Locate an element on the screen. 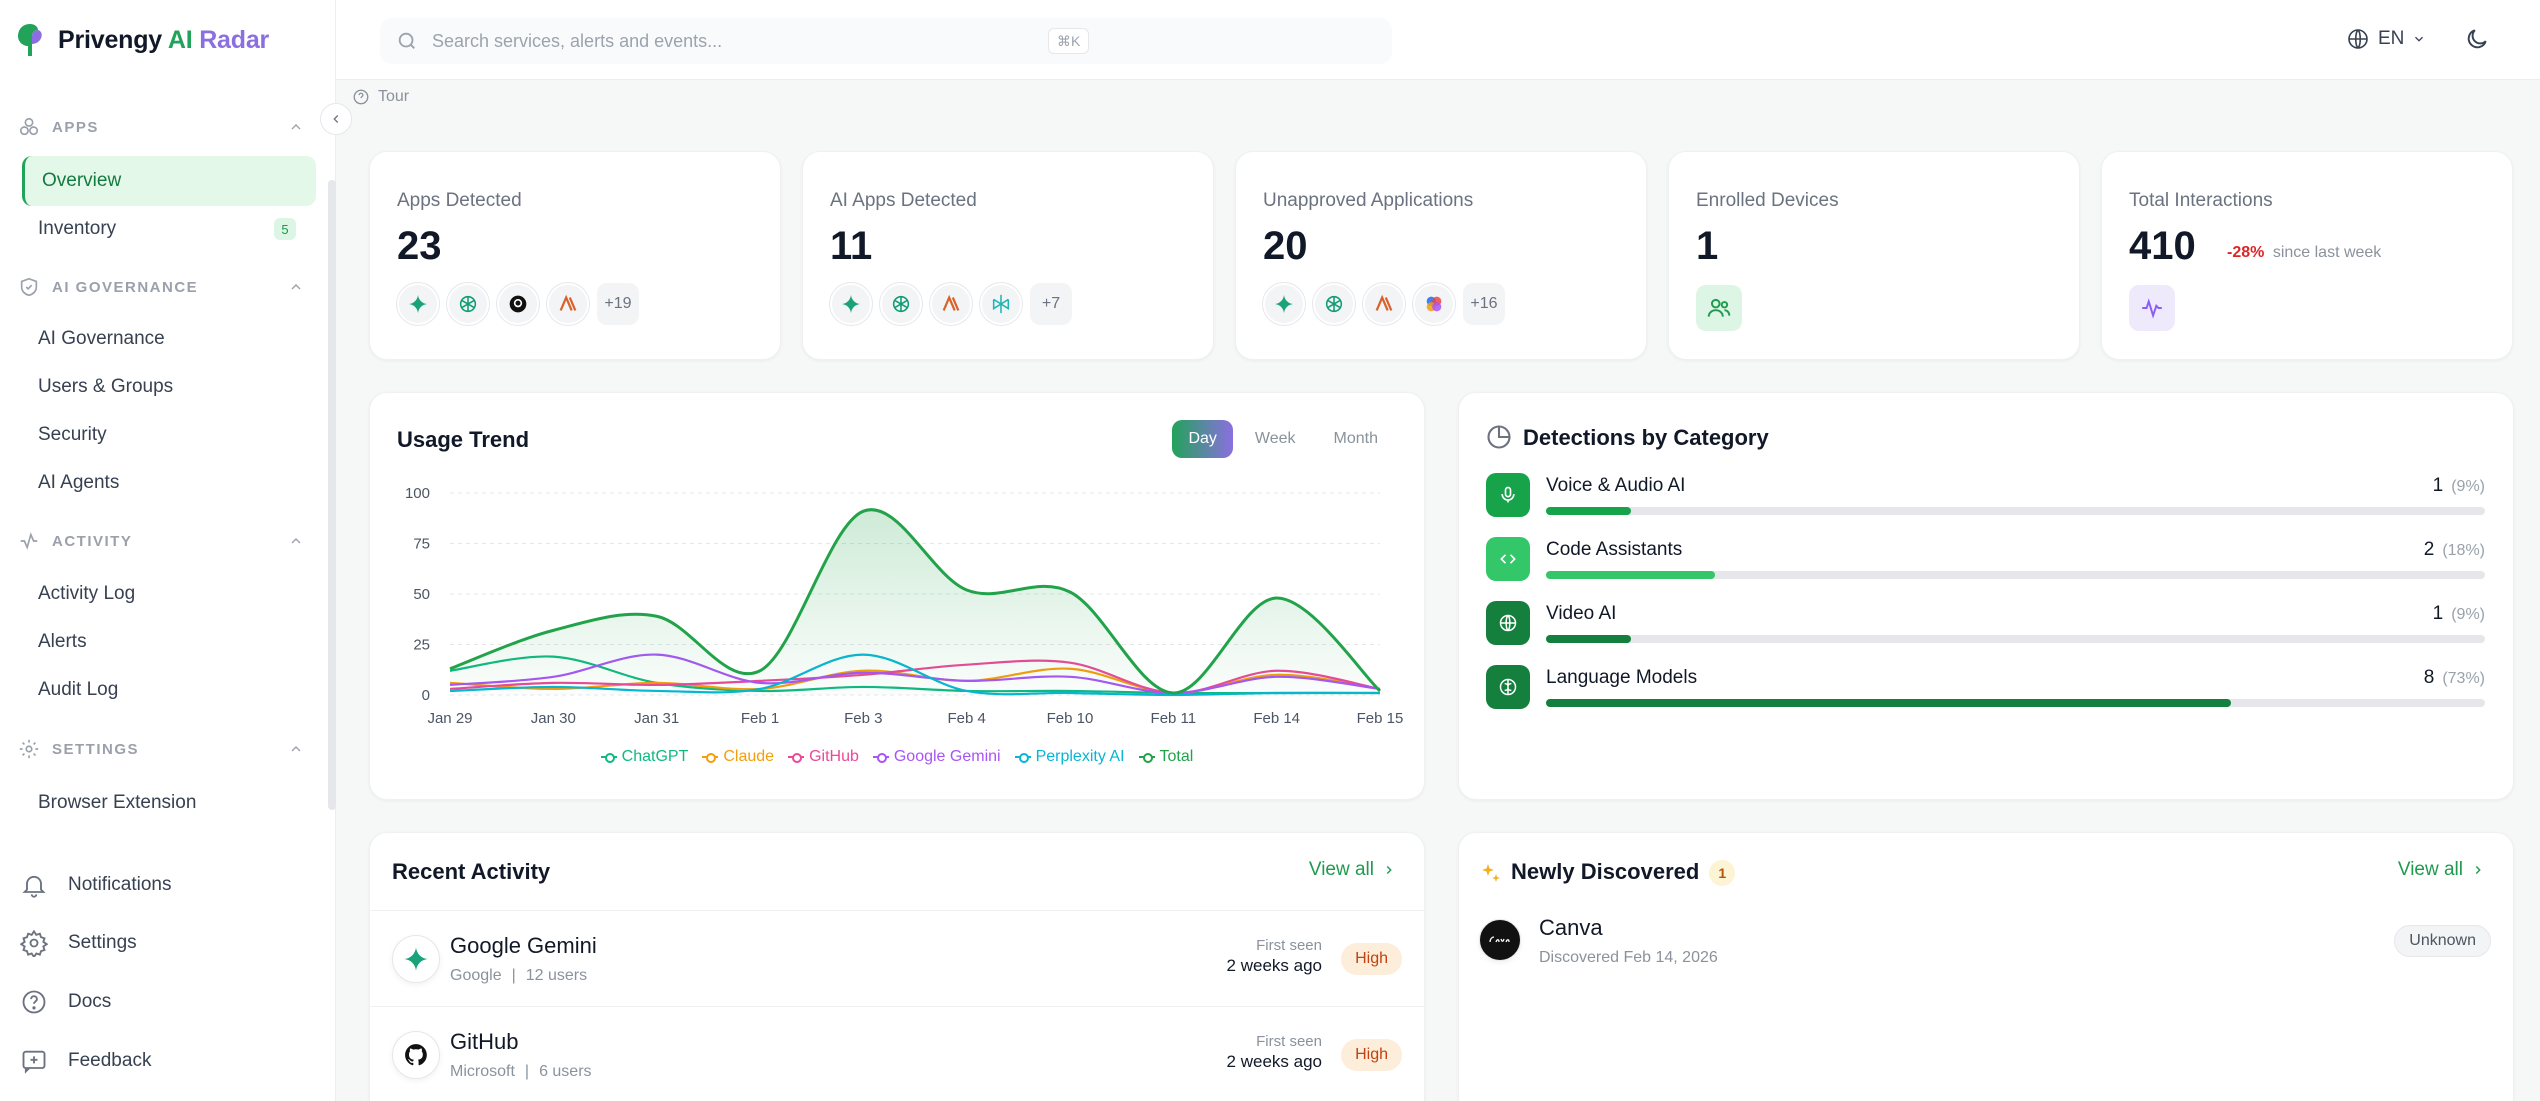  delta-text: since last week is located at coordinates (2327, 252).